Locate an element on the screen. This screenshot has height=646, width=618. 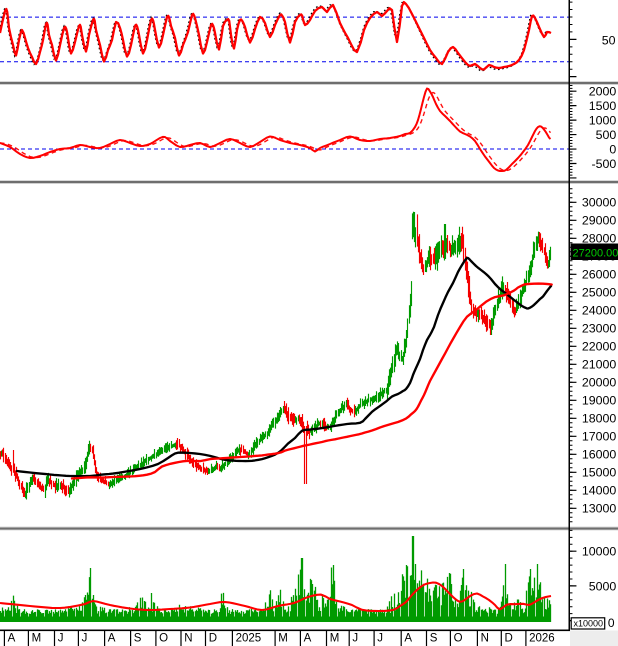
svg-text: 25000 is located at coordinates (599, 293).